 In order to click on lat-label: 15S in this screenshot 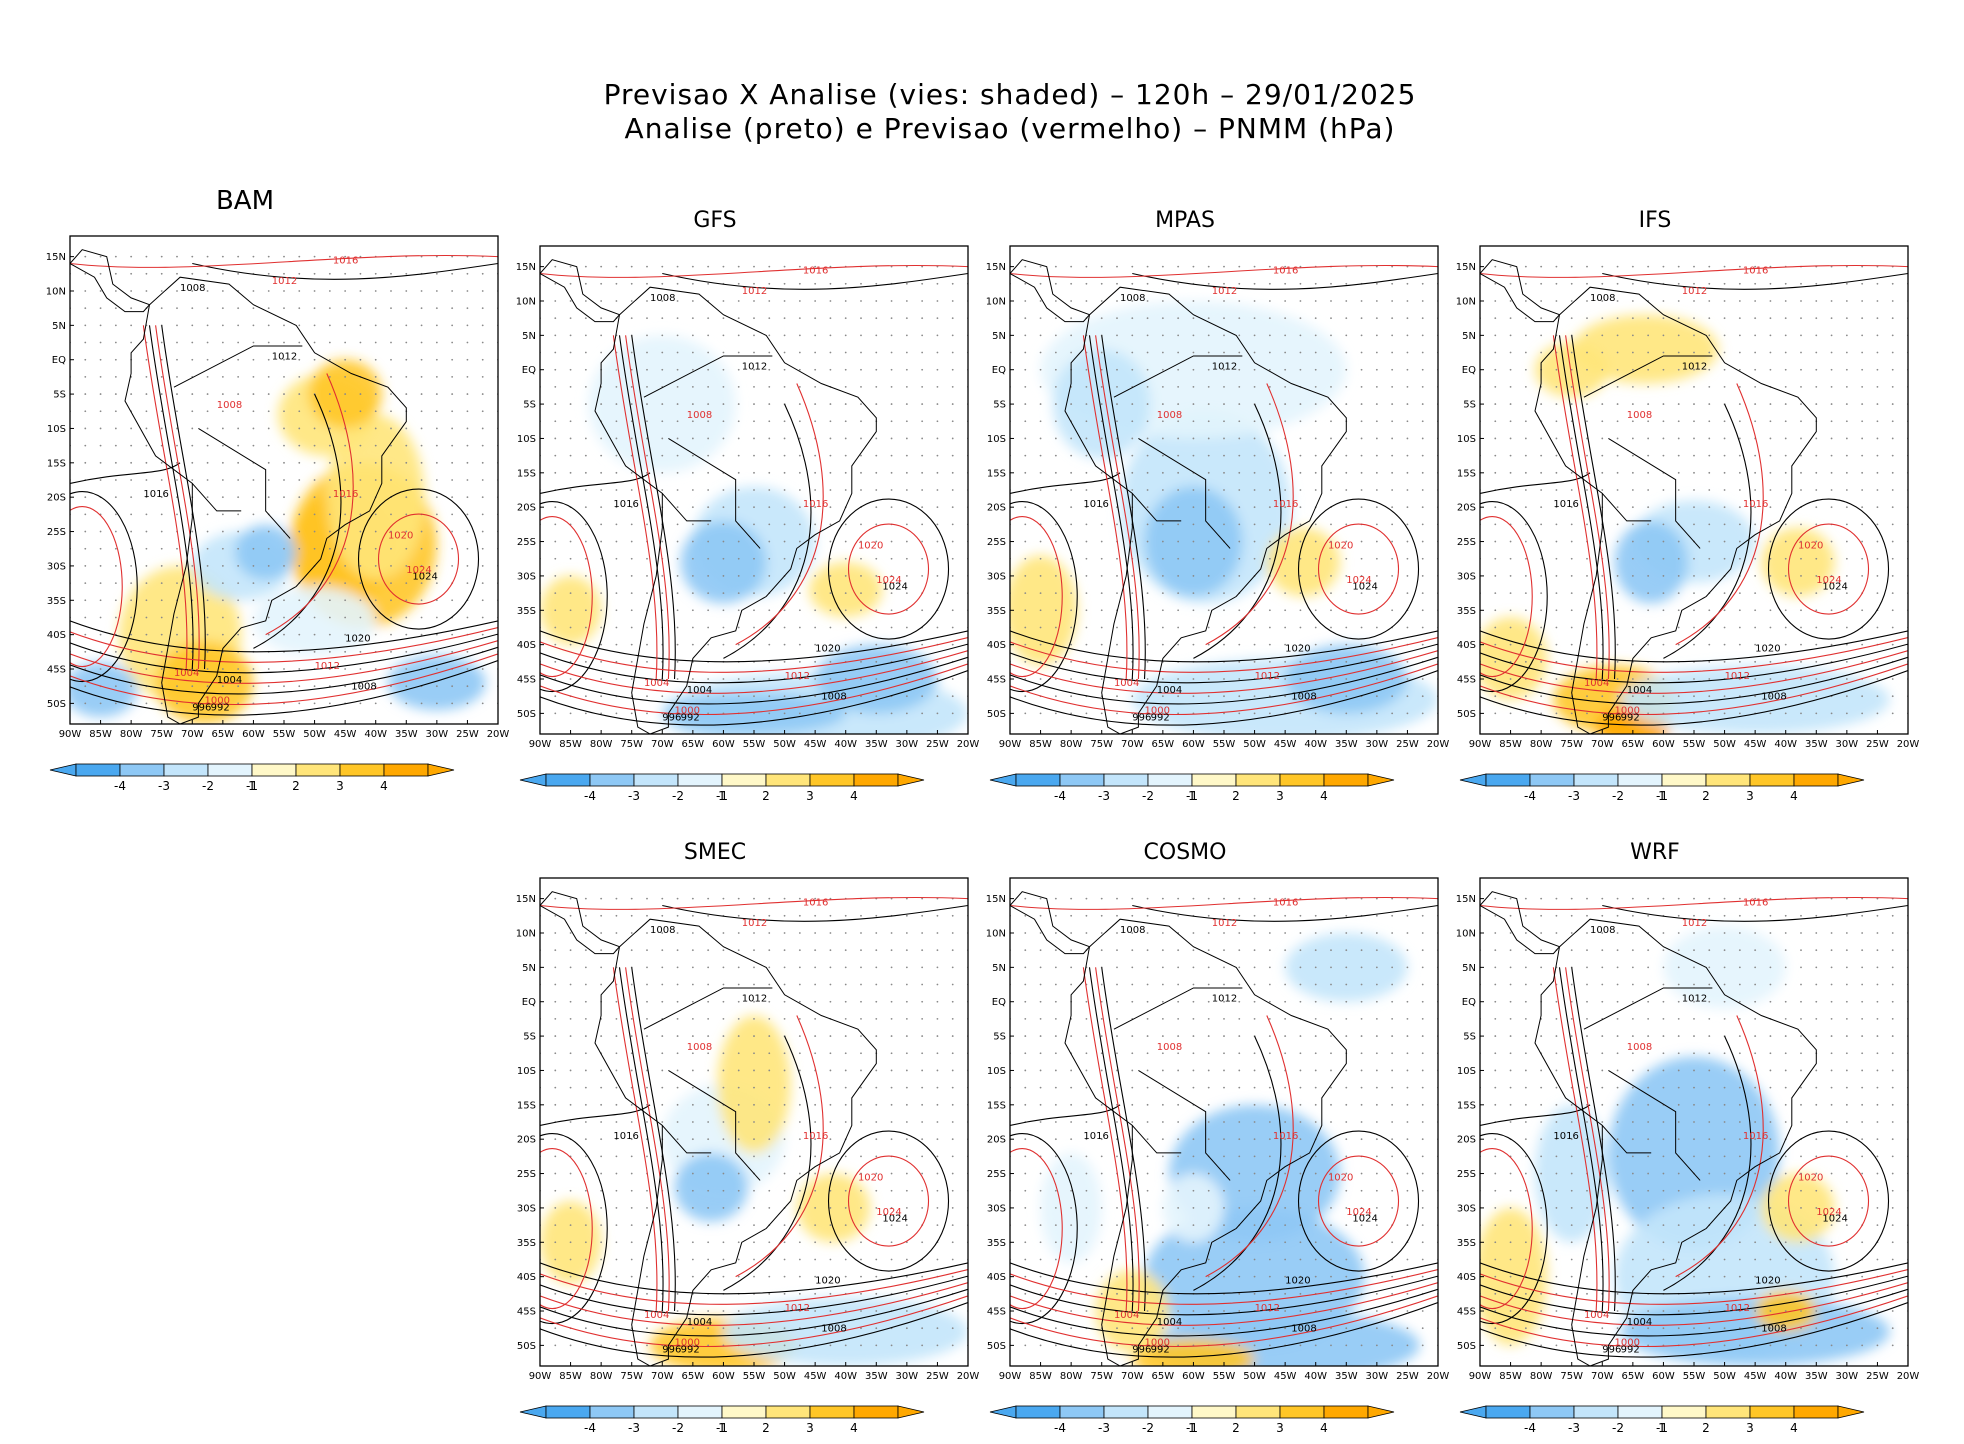, I will do `click(1466, 1105)`.